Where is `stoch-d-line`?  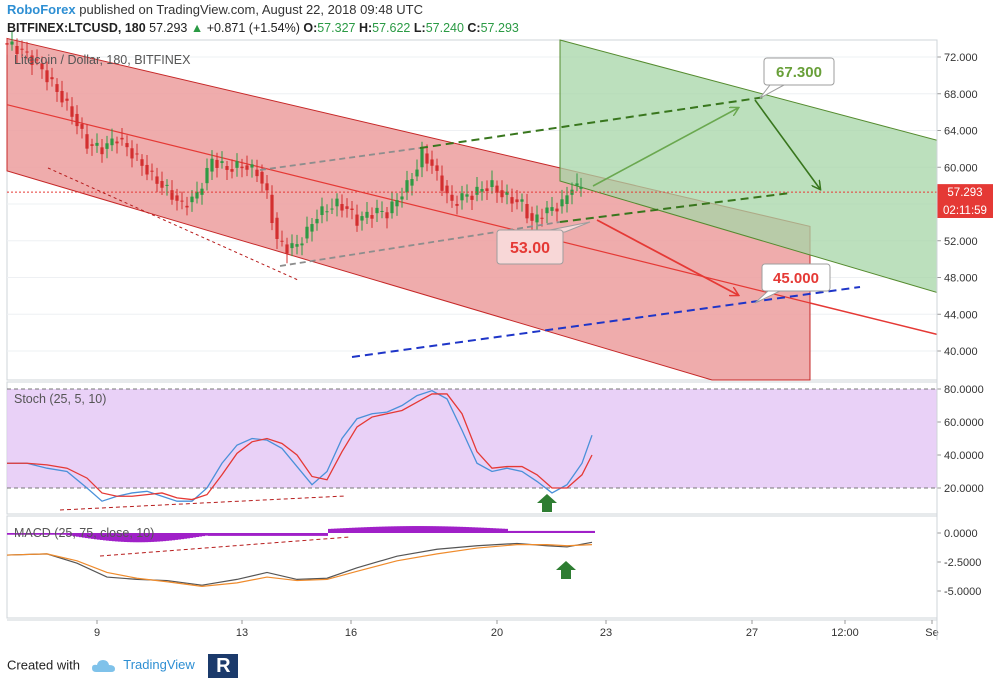 stoch-d-line is located at coordinates (300, 447).